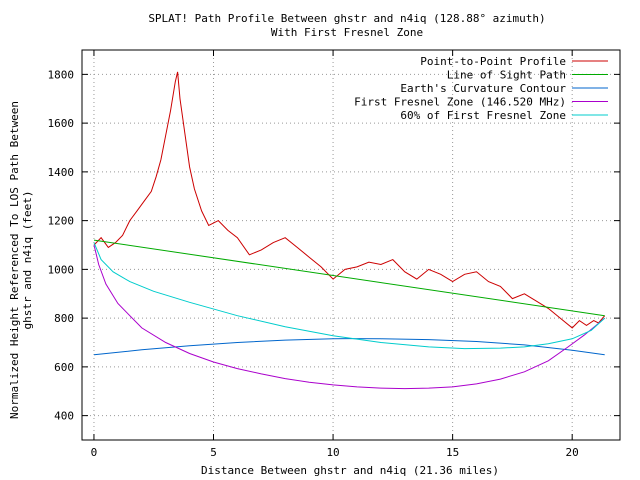  Describe the element at coordinates (64, 367) in the screenshot. I see `y-tick-label: 600` at that location.